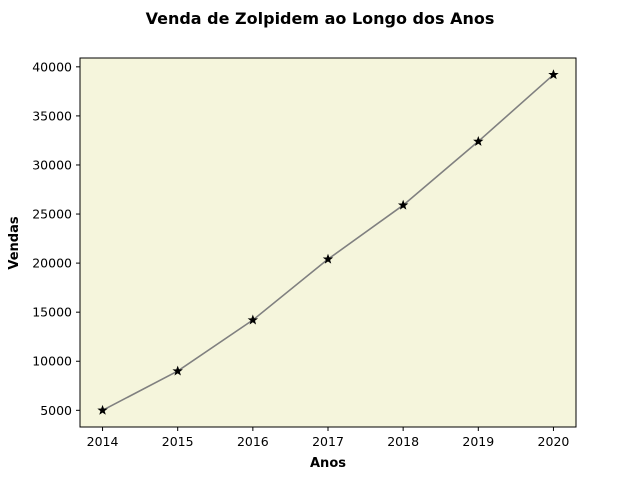  What do you see at coordinates (52, 214) in the screenshot?
I see `y-tick-label: 25000` at bounding box center [52, 214].